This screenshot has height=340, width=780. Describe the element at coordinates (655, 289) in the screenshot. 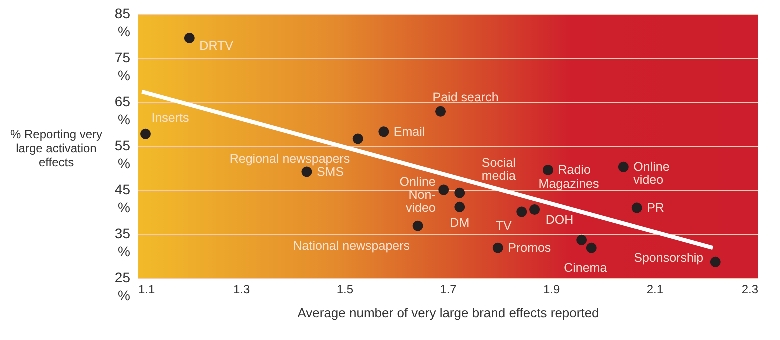

I see `x-tick-label: 2.1` at that location.